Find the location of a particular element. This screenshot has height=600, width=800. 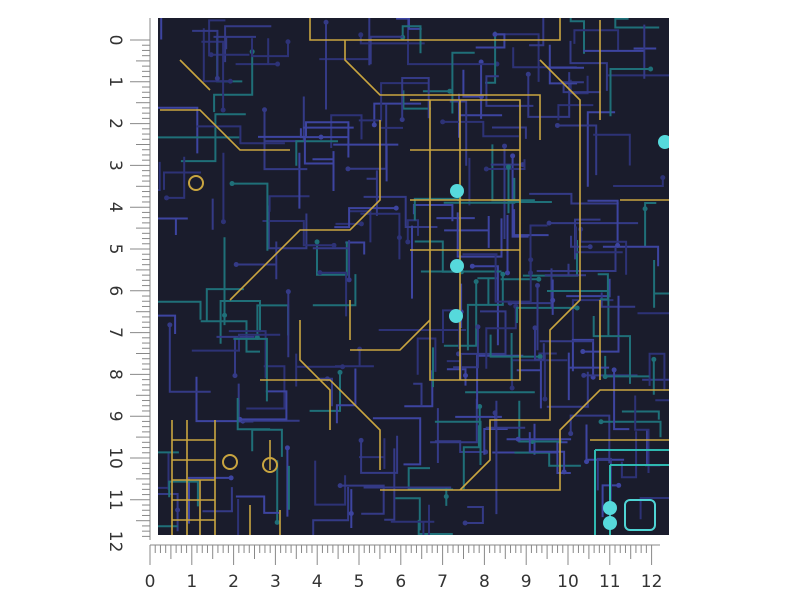

ruler-label: 8 is located at coordinates (115, 374).